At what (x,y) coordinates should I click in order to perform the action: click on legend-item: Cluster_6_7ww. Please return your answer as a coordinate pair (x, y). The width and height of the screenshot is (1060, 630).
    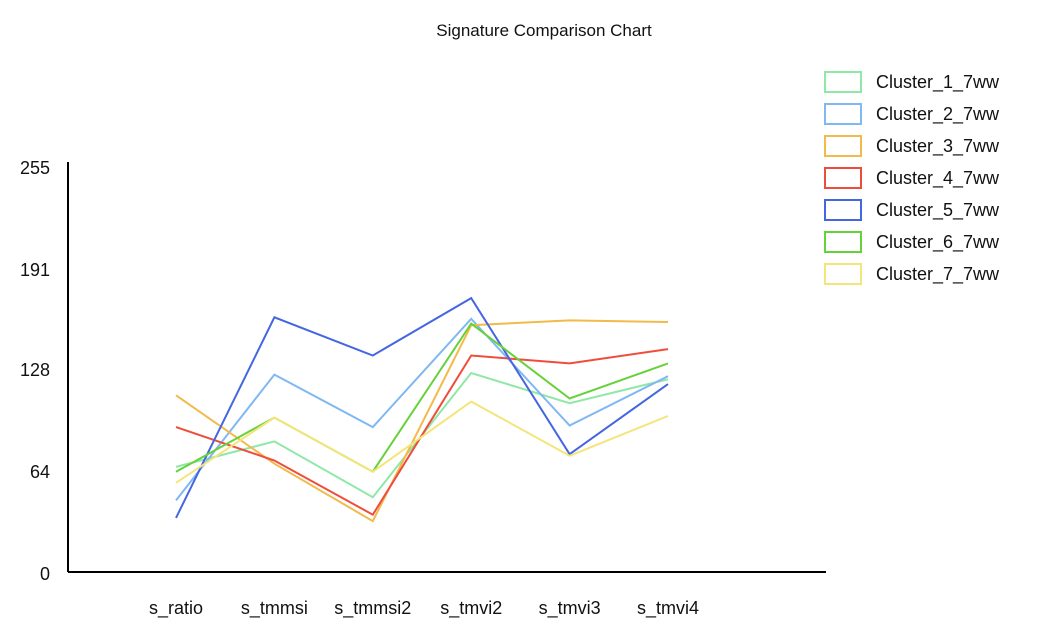
    Looking at the image, I should click on (912, 242).